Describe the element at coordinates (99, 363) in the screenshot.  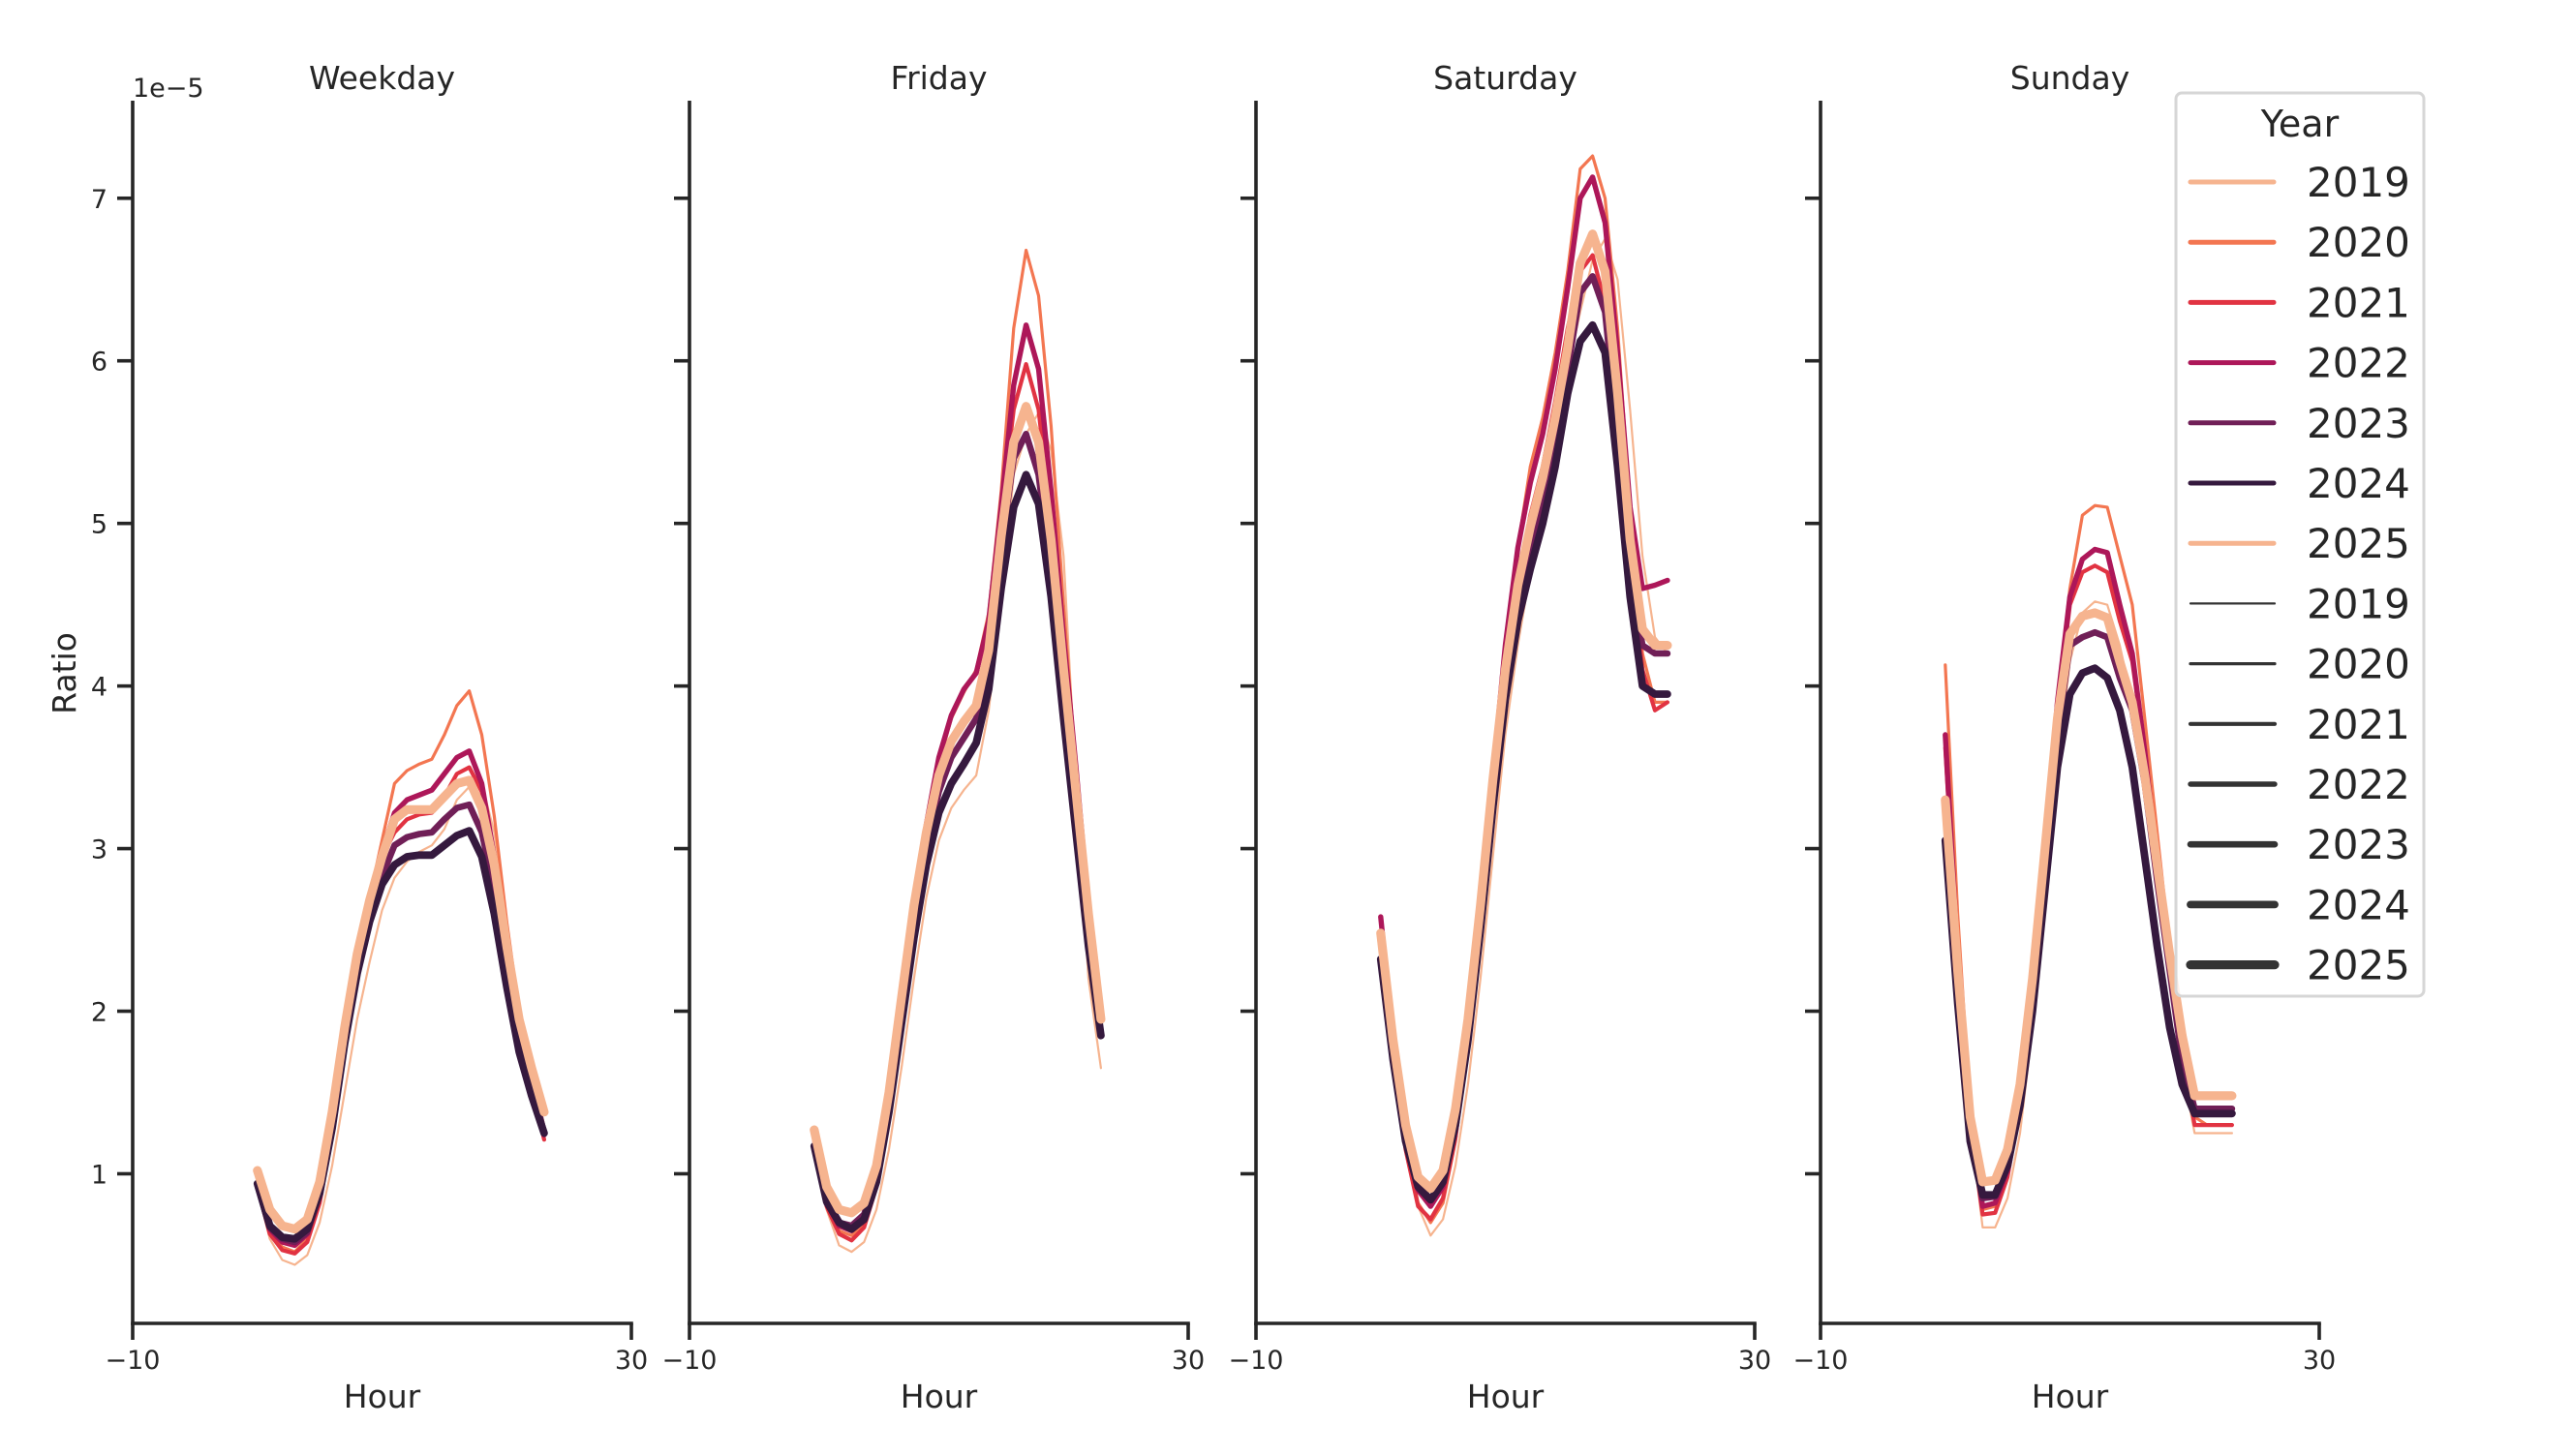
I see `y-tick-label: 6` at that location.